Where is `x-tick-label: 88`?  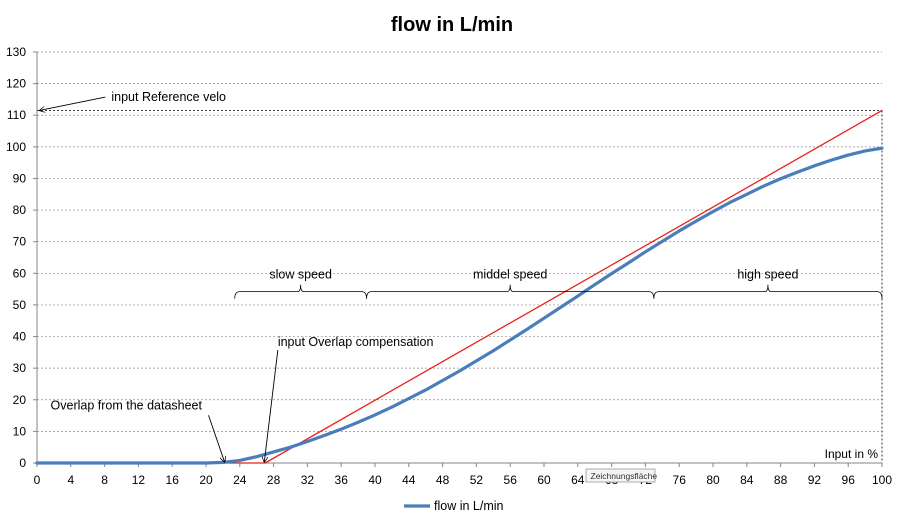 x-tick-label: 88 is located at coordinates (781, 480).